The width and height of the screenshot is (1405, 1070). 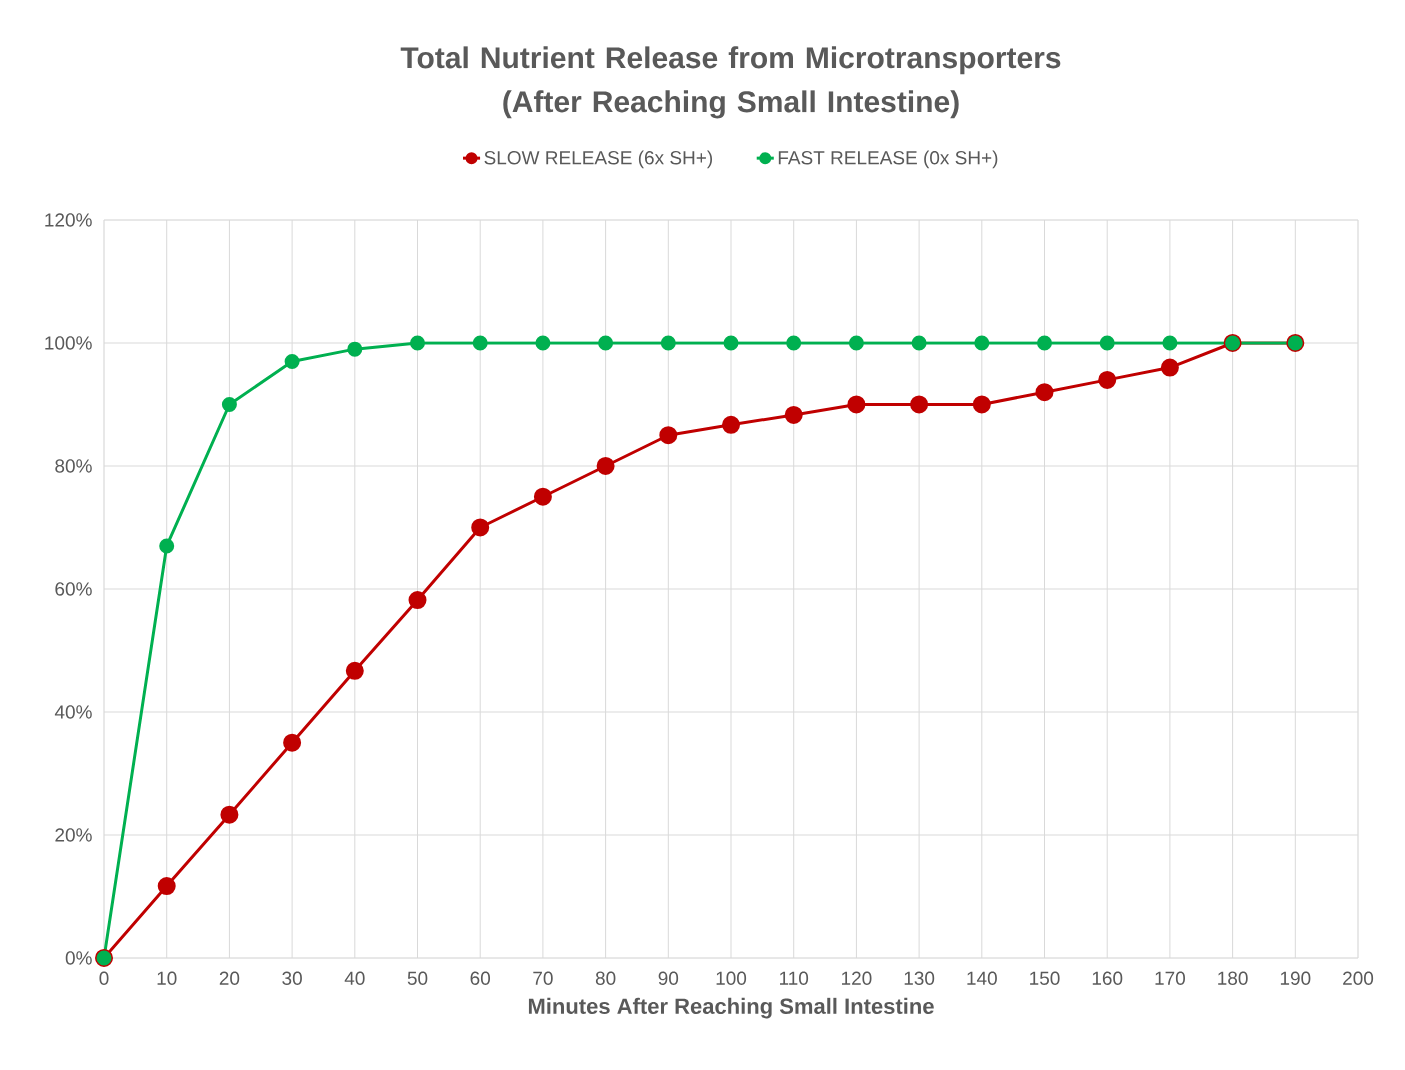 What do you see at coordinates (73, 835) in the screenshot?
I see `y-tick-label: 20%` at bounding box center [73, 835].